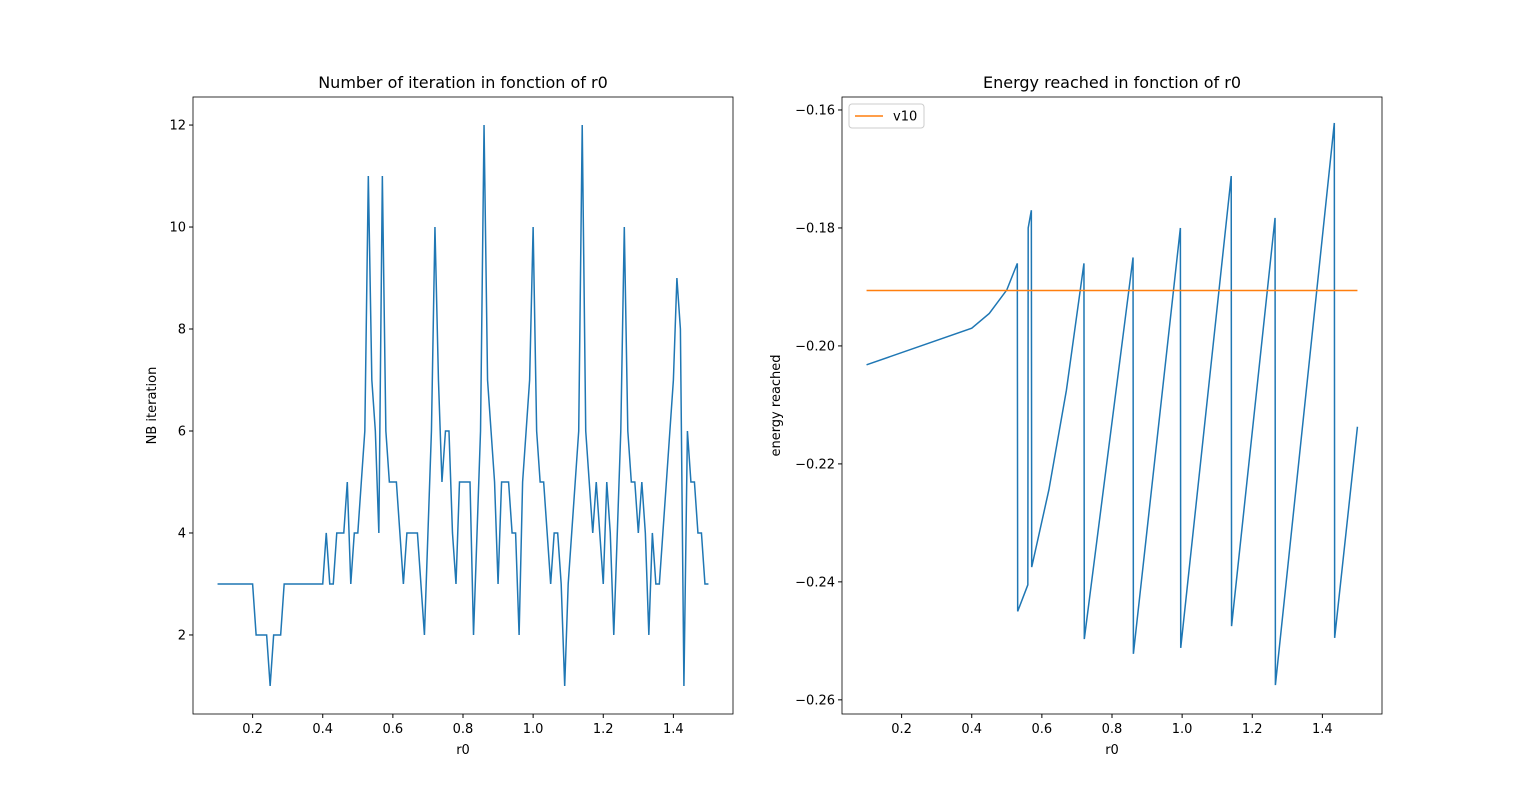  I want to click on y-tick-label: −0.16, so click(815, 110).